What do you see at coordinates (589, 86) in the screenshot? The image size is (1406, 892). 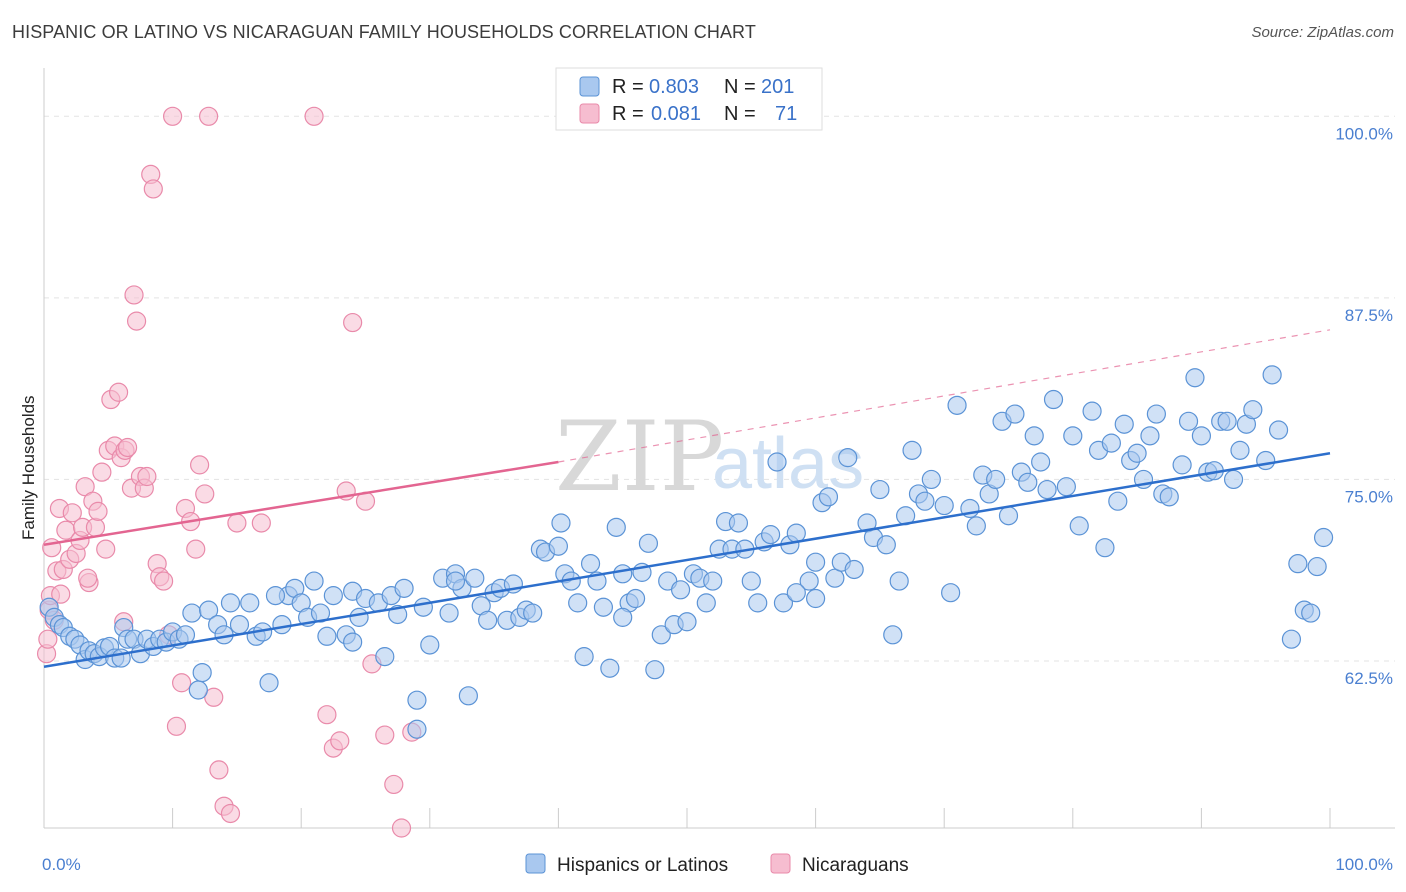 I see `legend-swatch-blue` at bounding box center [589, 86].